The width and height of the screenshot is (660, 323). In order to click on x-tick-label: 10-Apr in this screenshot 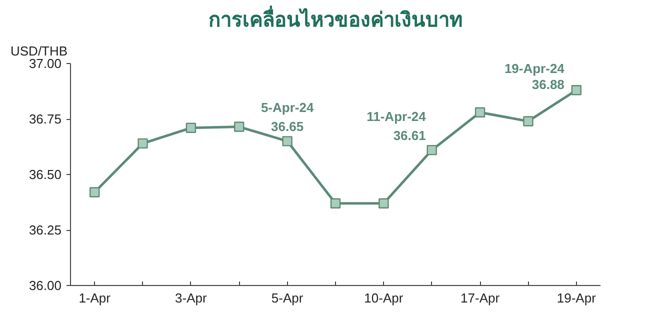, I will do `click(384, 298)`.